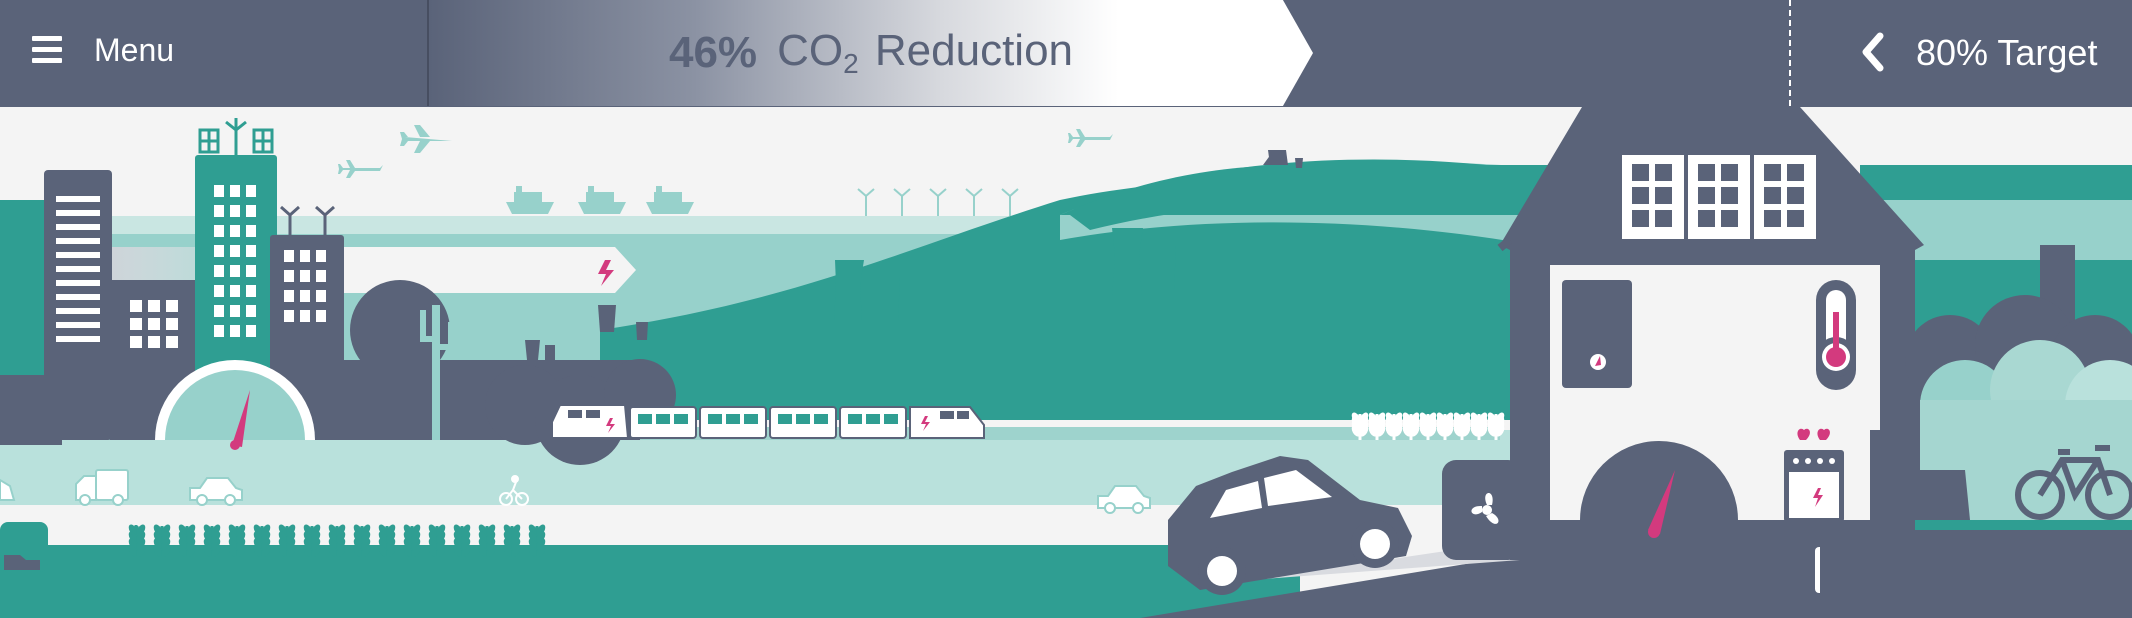 This screenshot has width=2132, height=618. What do you see at coordinates (102, 487) in the screenshot?
I see `truck-icon` at bounding box center [102, 487].